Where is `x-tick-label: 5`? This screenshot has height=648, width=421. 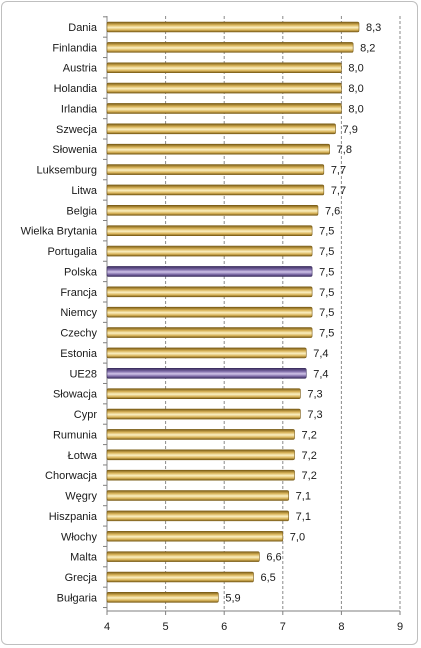 x-tick-label: 5 is located at coordinates (166, 627).